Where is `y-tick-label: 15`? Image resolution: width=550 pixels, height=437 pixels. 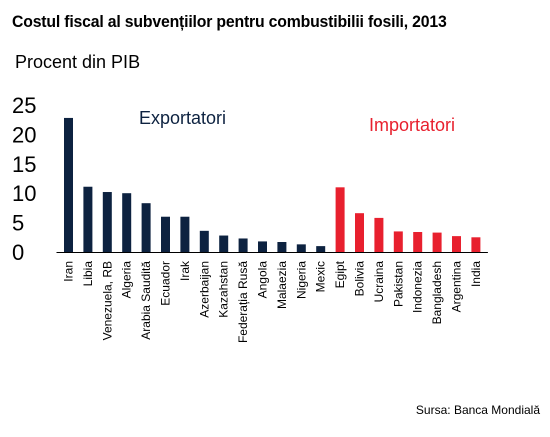
y-tick-label: 15 is located at coordinates (24, 164).